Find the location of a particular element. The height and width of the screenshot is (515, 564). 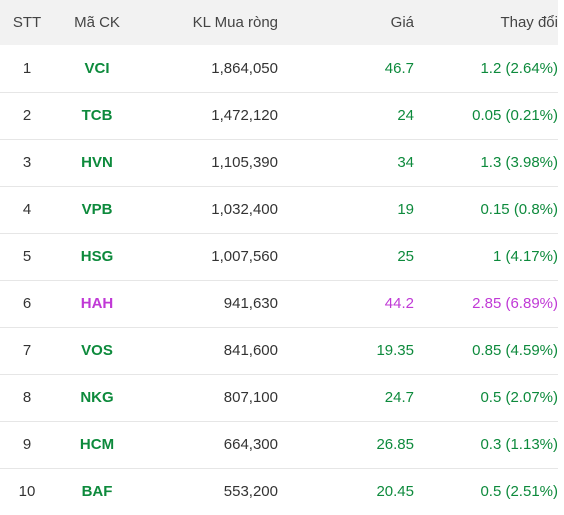

stock-symbol-link: HVN is located at coordinates (97, 162).